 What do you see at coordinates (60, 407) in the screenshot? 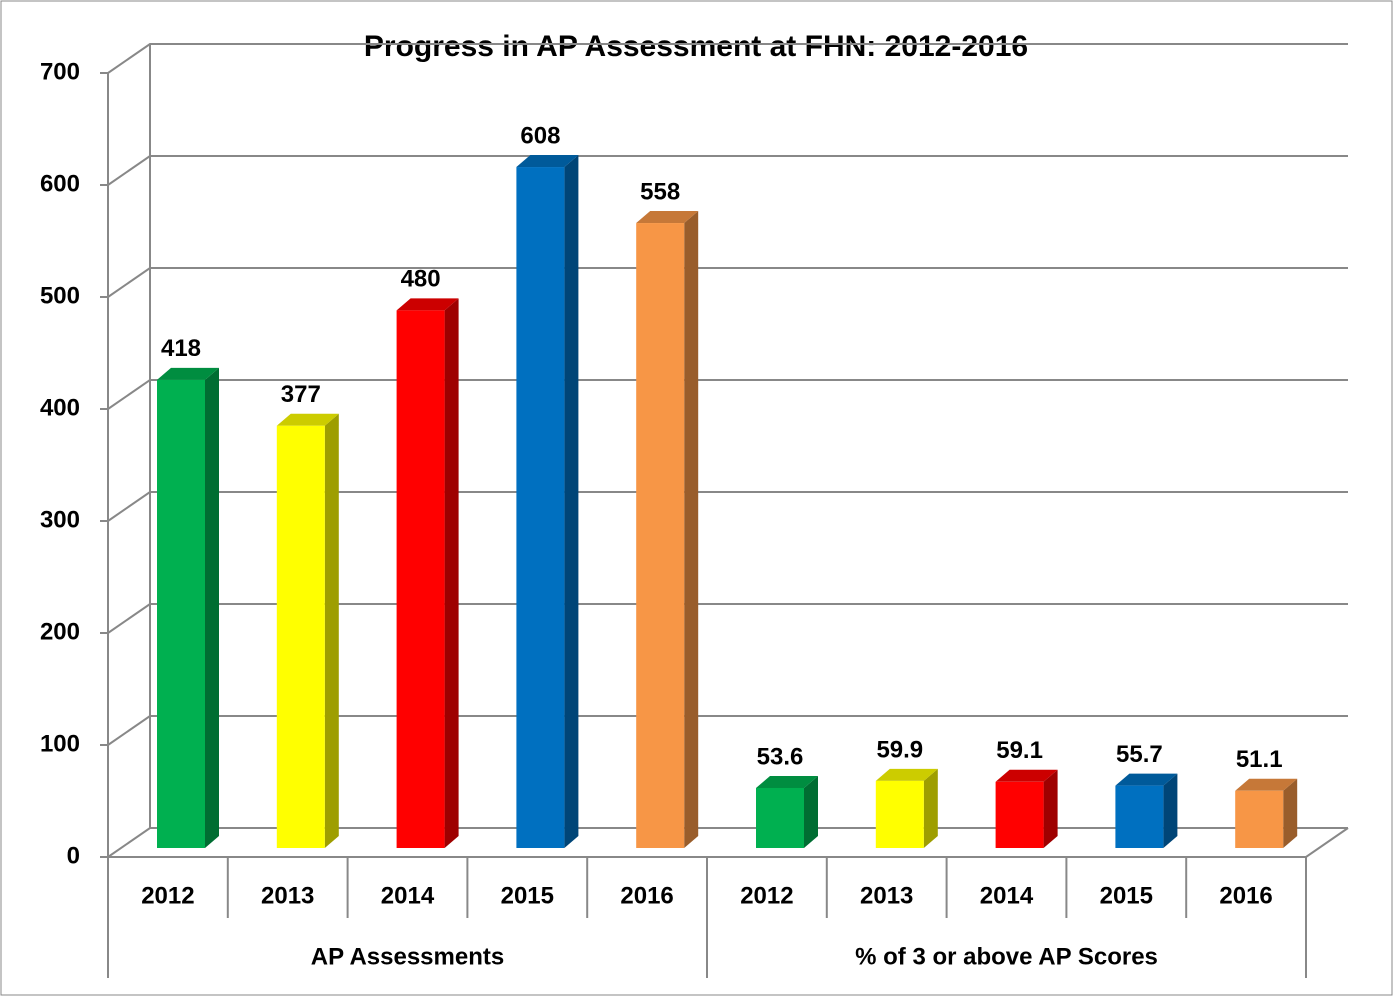
I see `y-tick-label: 400` at bounding box center [60, 407].